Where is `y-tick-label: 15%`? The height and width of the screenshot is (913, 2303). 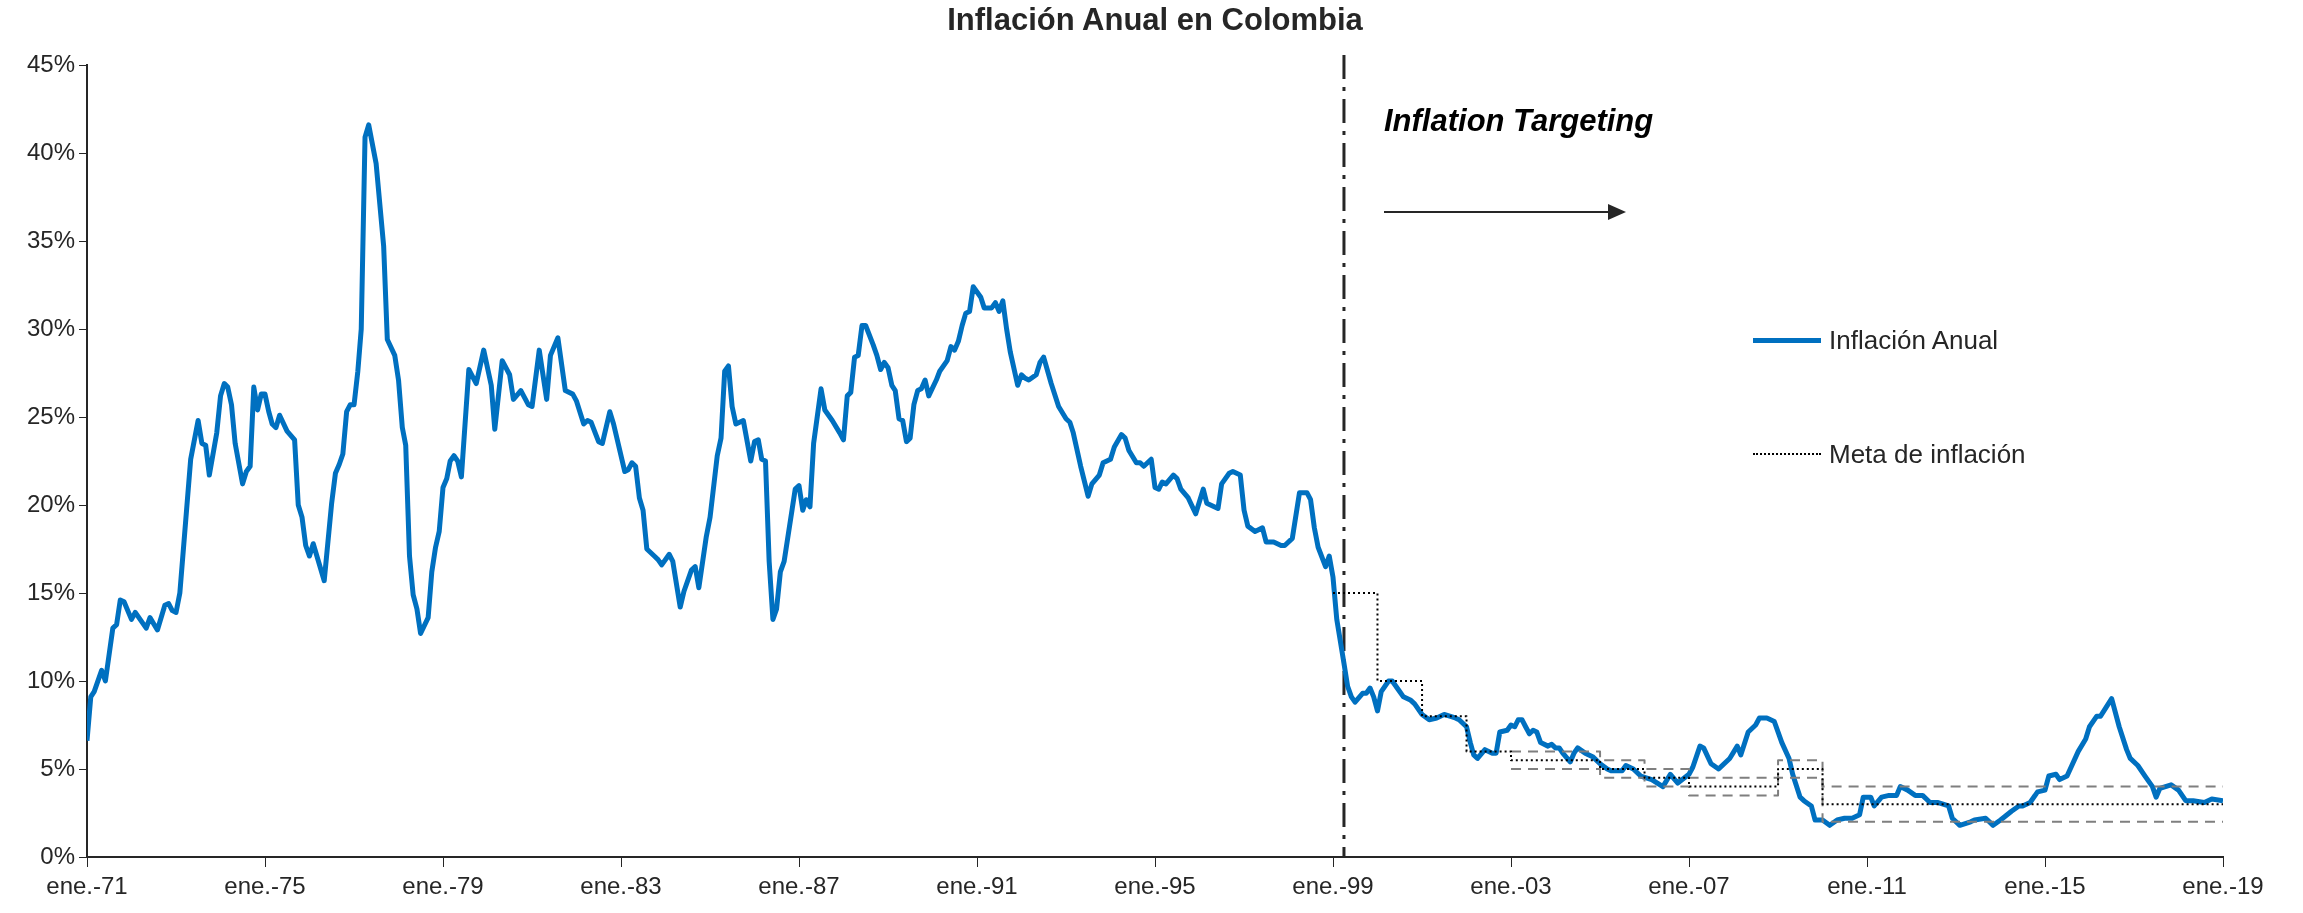
y-tick-label: 15% is located at coordinates (50, 591).